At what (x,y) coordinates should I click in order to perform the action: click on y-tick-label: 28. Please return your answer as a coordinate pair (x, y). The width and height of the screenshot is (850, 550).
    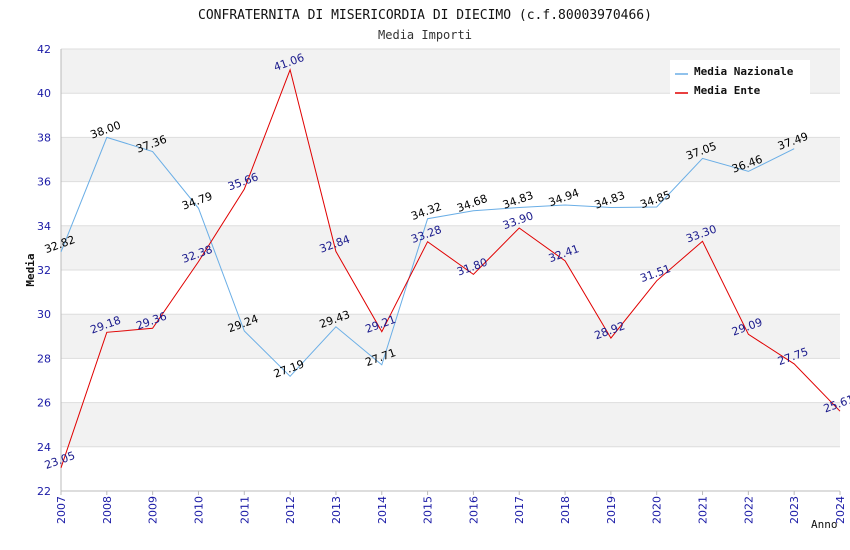
    Looking at the image, I should click on (44, 358).